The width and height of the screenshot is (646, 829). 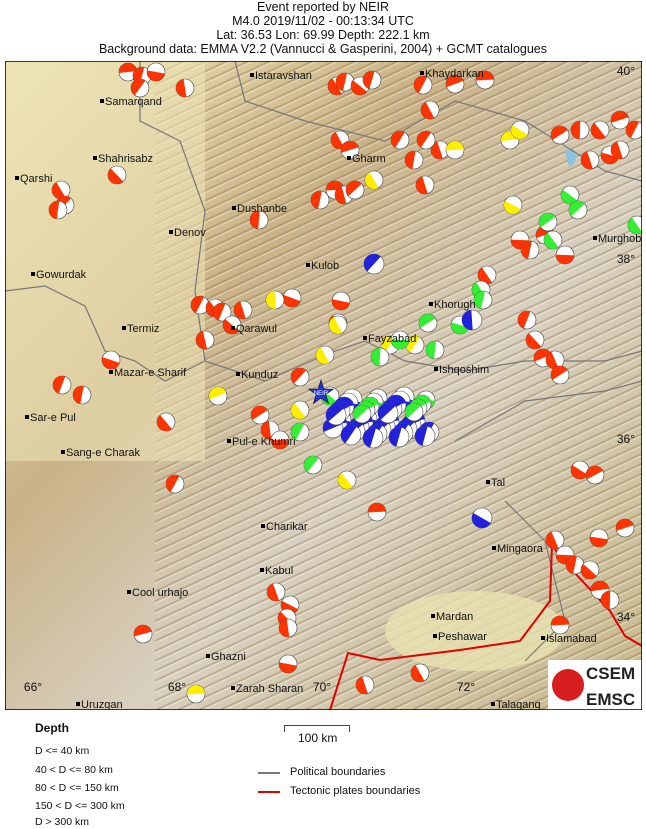 I want to click on legend-tectonic-label: Tectonic plates boundaries, so click(x=355, y=791).